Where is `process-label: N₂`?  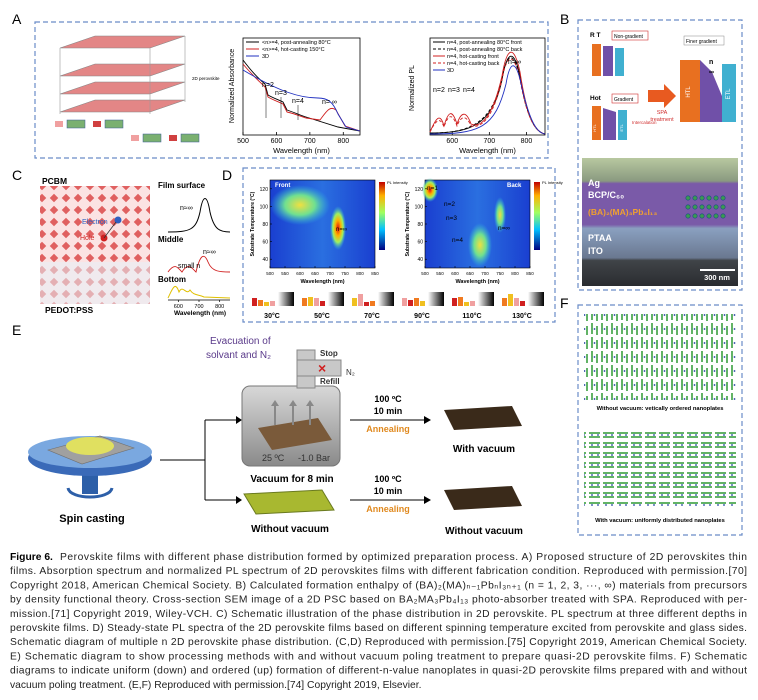 process-label: N₂ is located at coordinates (350, 372).